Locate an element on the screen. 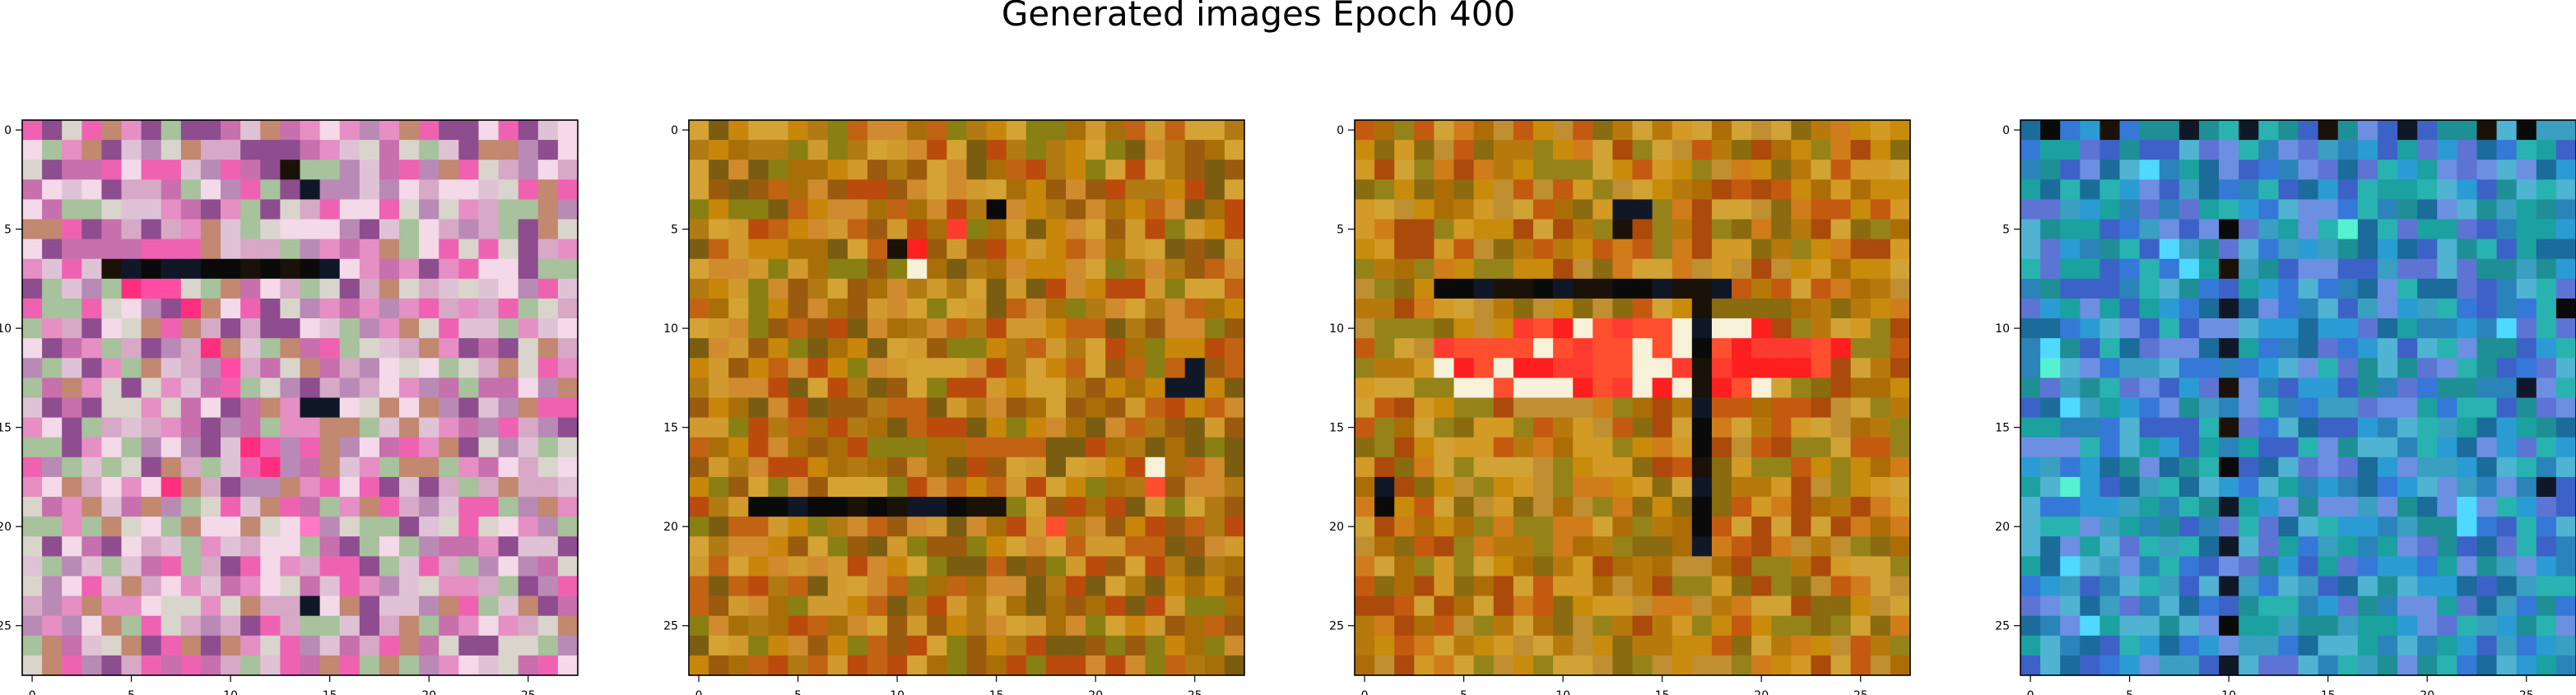 The width and height of the screenshot is (2576, 695). x-tick-label: 25 is located at coordinates (2526, 692).